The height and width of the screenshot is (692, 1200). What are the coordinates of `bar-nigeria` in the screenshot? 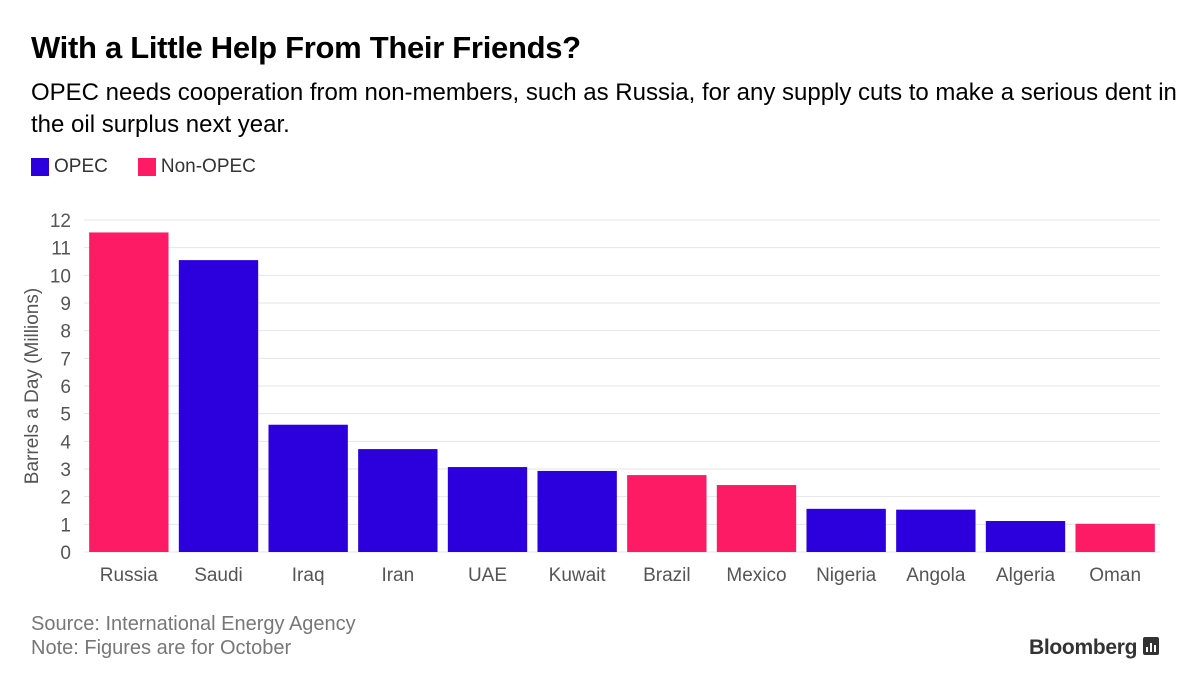 It's located at (846, 530).